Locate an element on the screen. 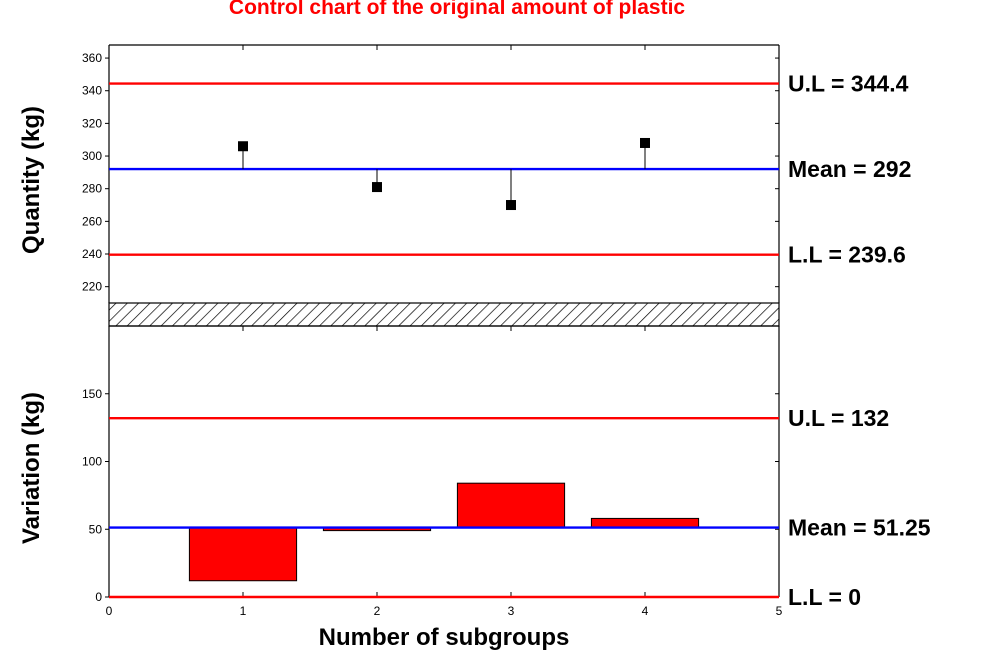 This screenshot has height=654, width=994. x-tick-labels: 0 1 2 3 4 5 is located at coordinates (444, 611).